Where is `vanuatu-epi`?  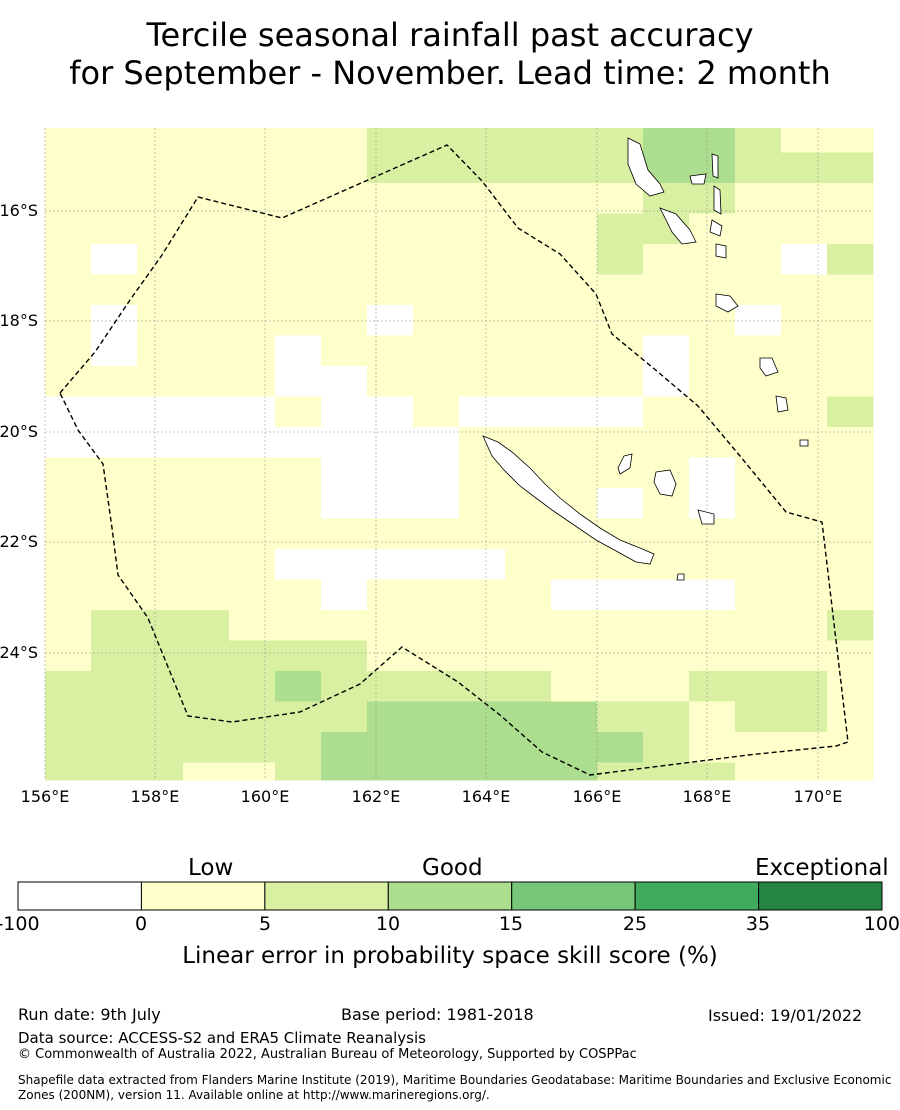
vanuatu-epi is located at coordinates (716, 228).